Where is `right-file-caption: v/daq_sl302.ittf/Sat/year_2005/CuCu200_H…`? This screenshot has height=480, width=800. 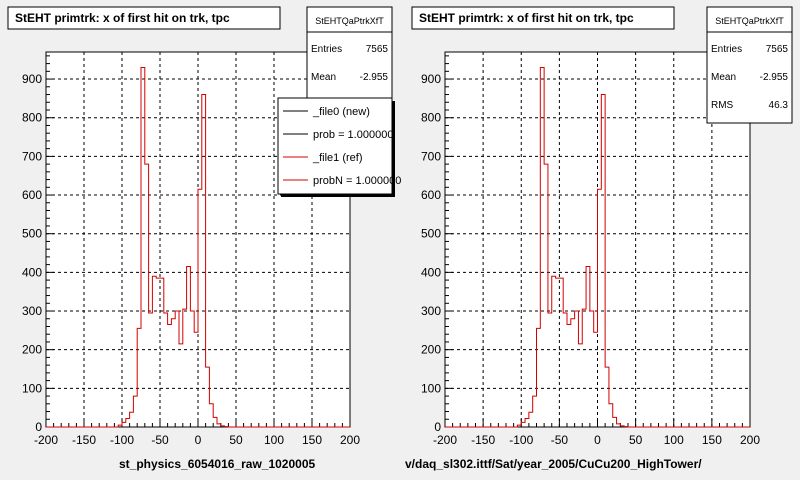 right-file-caption: v/daq_sl302.ittf/Sat/year_2005/CuCu200_H… is located at coordinates (553, 464).